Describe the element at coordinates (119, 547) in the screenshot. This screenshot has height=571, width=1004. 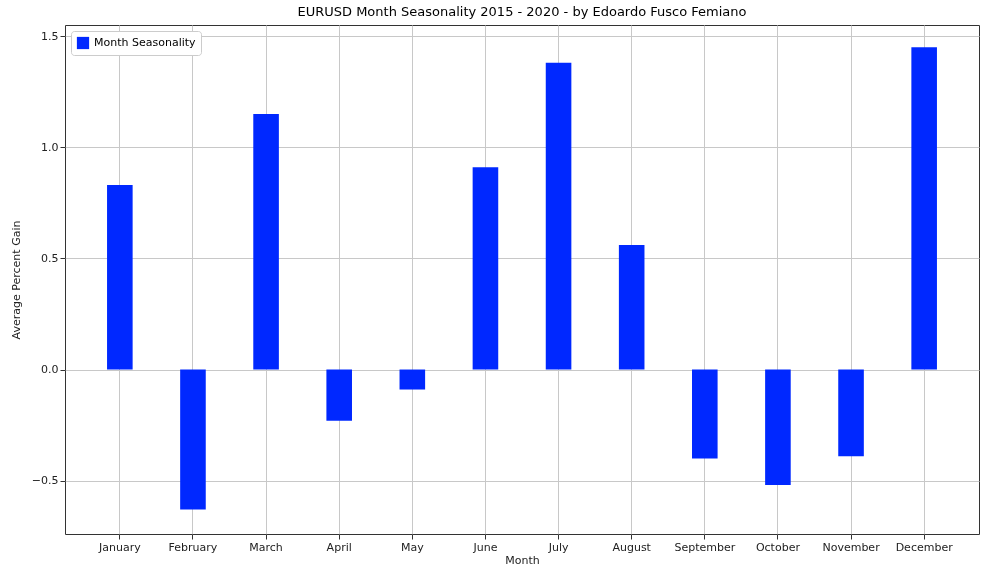
I see `x-tick-label: January` at that location.